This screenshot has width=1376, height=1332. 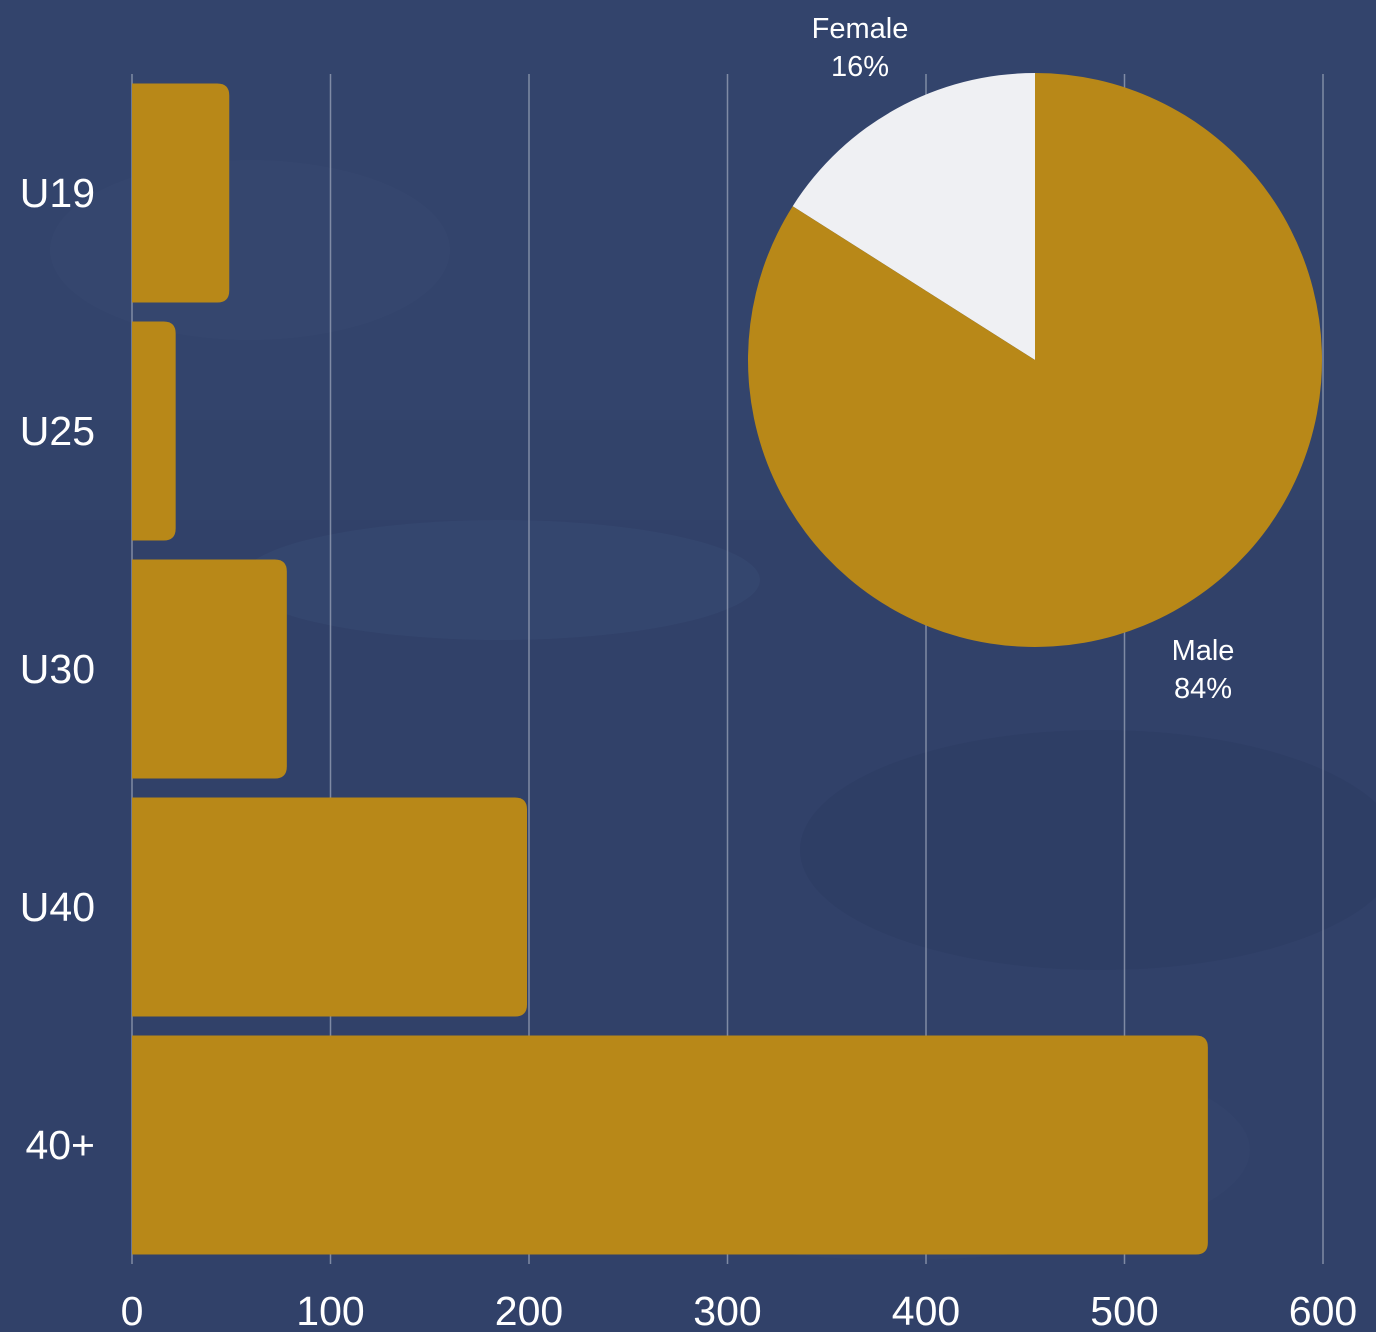 What do you see at coordinates (529, 1310) in the screenshot?
I see `x-tick-label-200: 200` at bounding box center [529, 1310].